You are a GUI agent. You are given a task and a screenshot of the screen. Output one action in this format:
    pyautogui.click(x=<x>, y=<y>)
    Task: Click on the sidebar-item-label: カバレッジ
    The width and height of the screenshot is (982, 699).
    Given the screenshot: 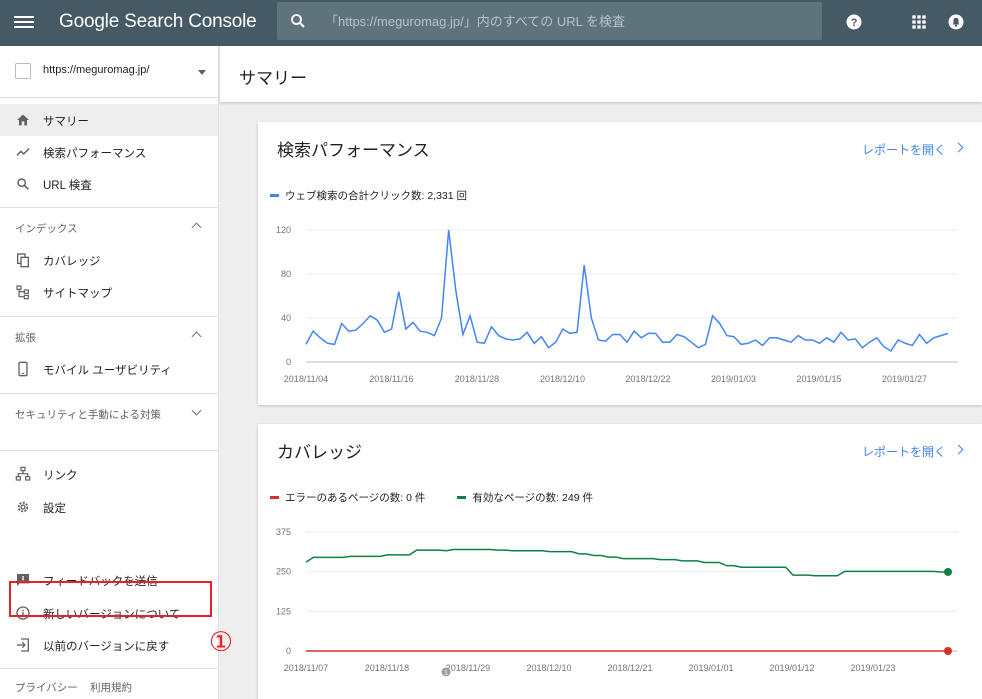 What is the action you would take?
    pyautogui.click(x=72, y=262)
    